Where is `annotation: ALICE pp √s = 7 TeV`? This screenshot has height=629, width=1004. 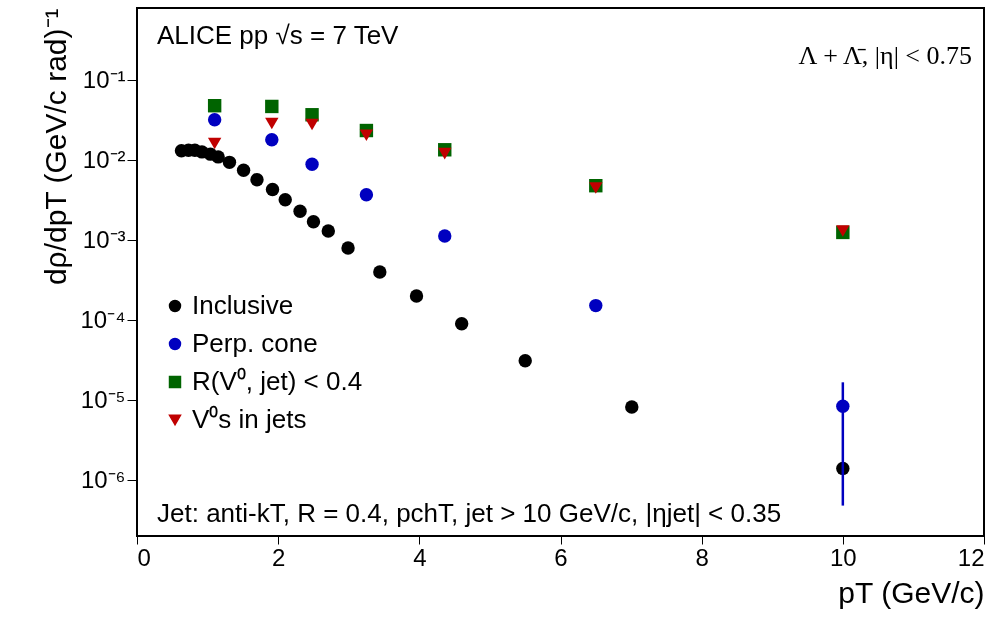 annotation: ALICE pp √s = 7 TeV is located at coordinates (278, 35).